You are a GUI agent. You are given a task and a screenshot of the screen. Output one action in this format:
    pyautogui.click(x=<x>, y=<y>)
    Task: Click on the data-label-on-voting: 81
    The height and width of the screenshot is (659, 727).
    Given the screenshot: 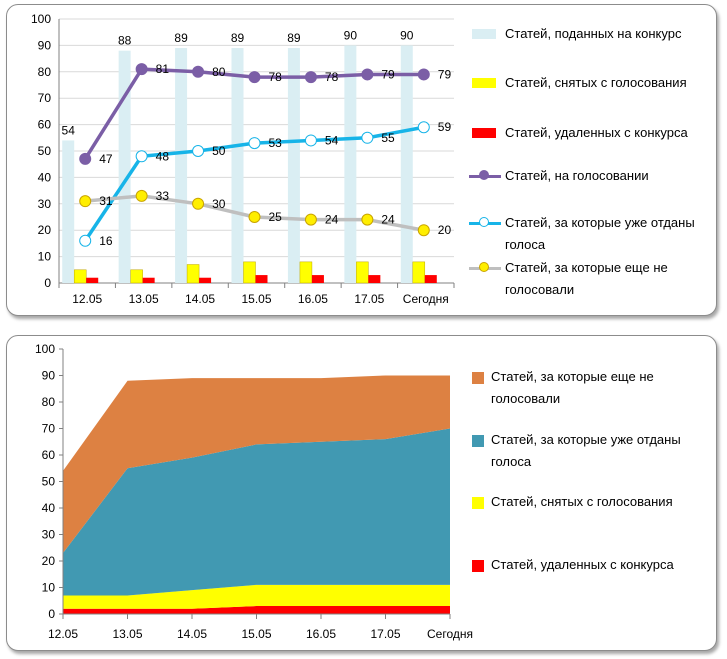 What is the action you would take?
    pyautogui.click(x=163, y=69)
    